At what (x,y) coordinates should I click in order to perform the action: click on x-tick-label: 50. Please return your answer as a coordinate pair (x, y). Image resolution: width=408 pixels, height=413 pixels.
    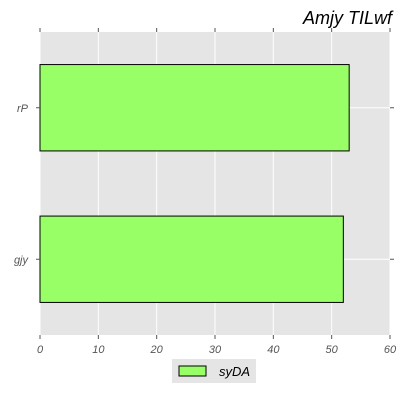
    Looking at the image, I should click on (332, 350).